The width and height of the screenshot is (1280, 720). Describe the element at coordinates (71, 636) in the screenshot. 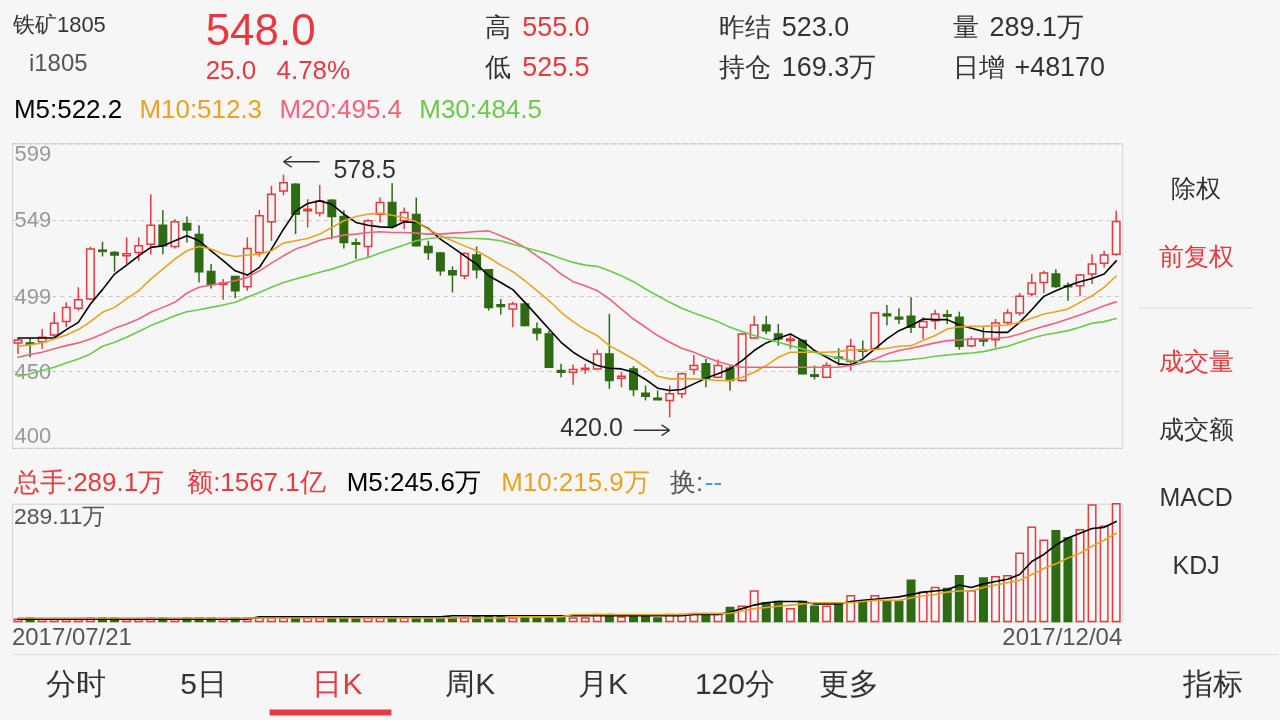

I see `text: 2017/07/21` at that location.